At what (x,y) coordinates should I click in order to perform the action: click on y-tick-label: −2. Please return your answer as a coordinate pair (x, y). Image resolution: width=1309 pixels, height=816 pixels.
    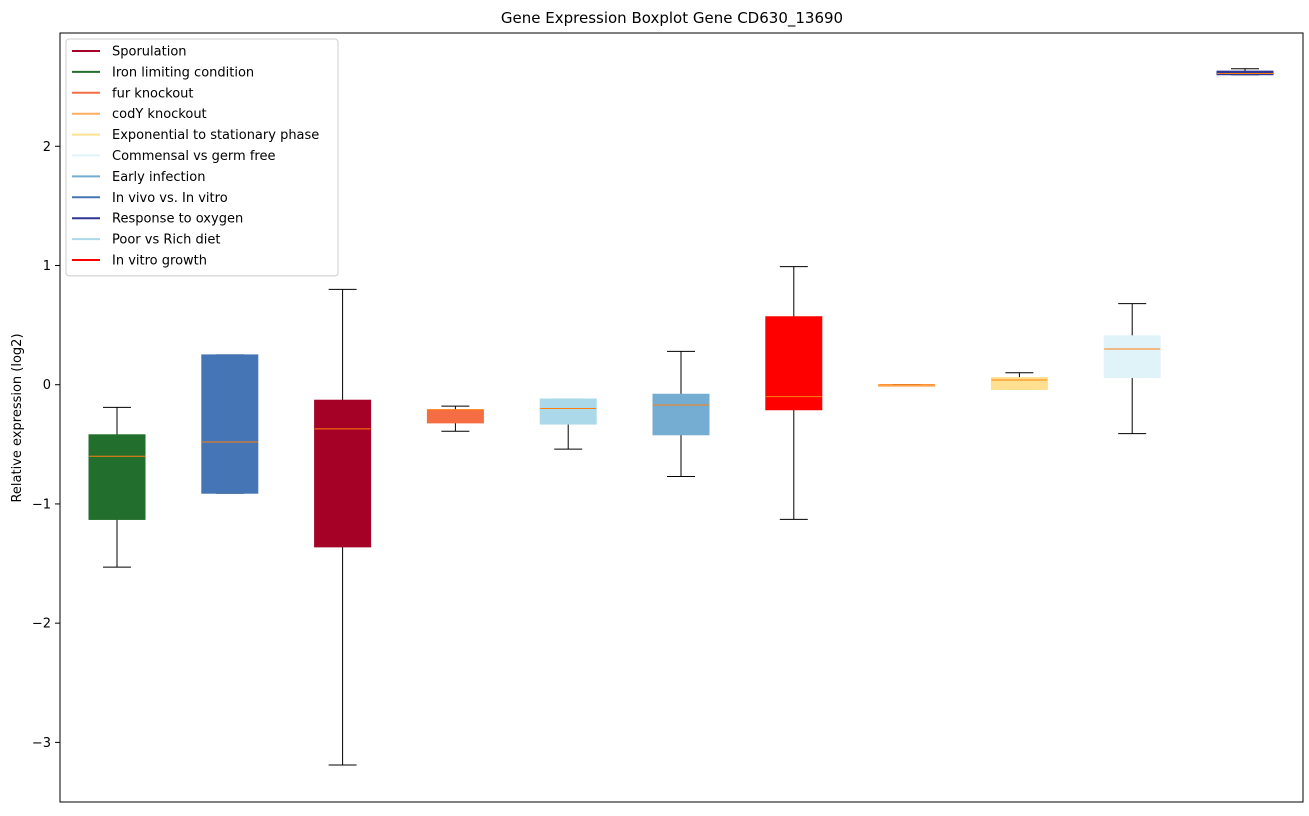
    Looking at the image, I should click on (41, 624).